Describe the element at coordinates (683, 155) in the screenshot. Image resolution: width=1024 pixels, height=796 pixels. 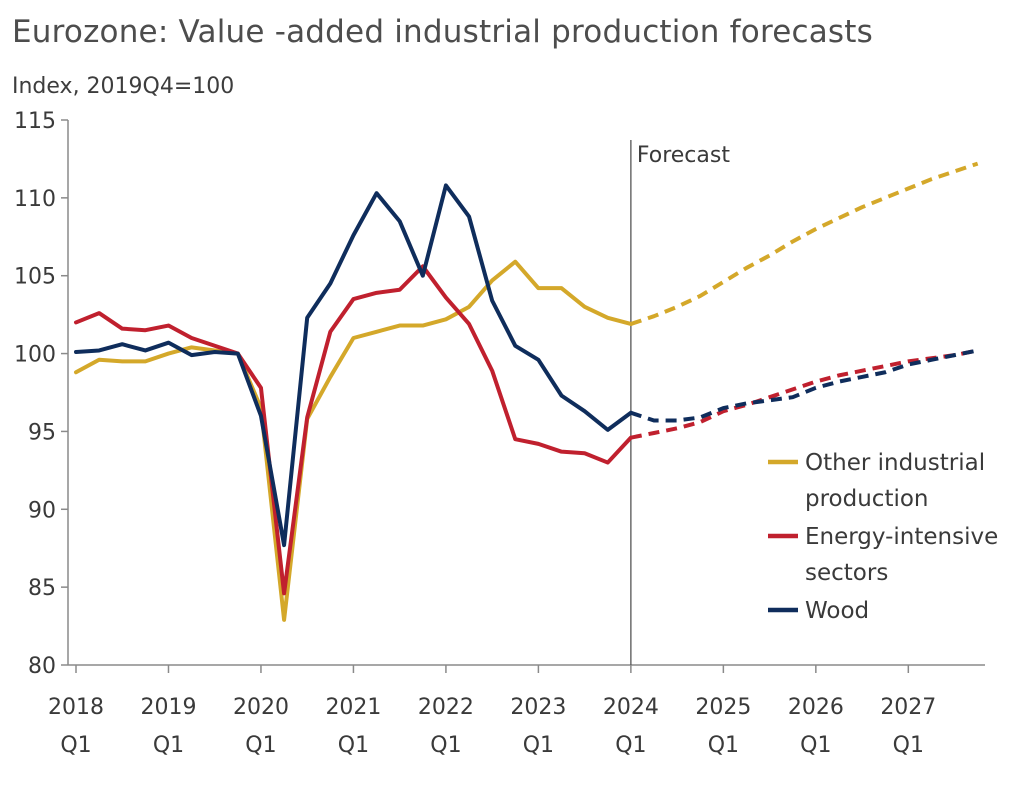
I see `forecast-label: Forecast` at that location.